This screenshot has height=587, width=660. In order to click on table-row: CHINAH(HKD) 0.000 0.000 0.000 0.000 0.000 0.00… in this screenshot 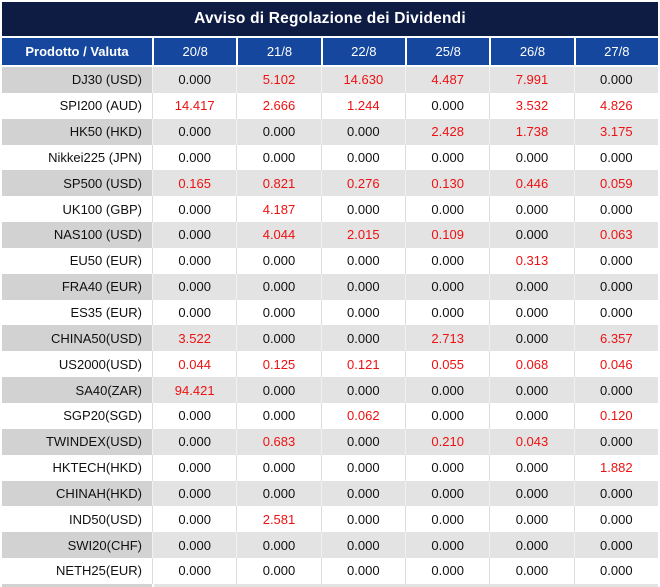, I will do `click(330, 493)`.